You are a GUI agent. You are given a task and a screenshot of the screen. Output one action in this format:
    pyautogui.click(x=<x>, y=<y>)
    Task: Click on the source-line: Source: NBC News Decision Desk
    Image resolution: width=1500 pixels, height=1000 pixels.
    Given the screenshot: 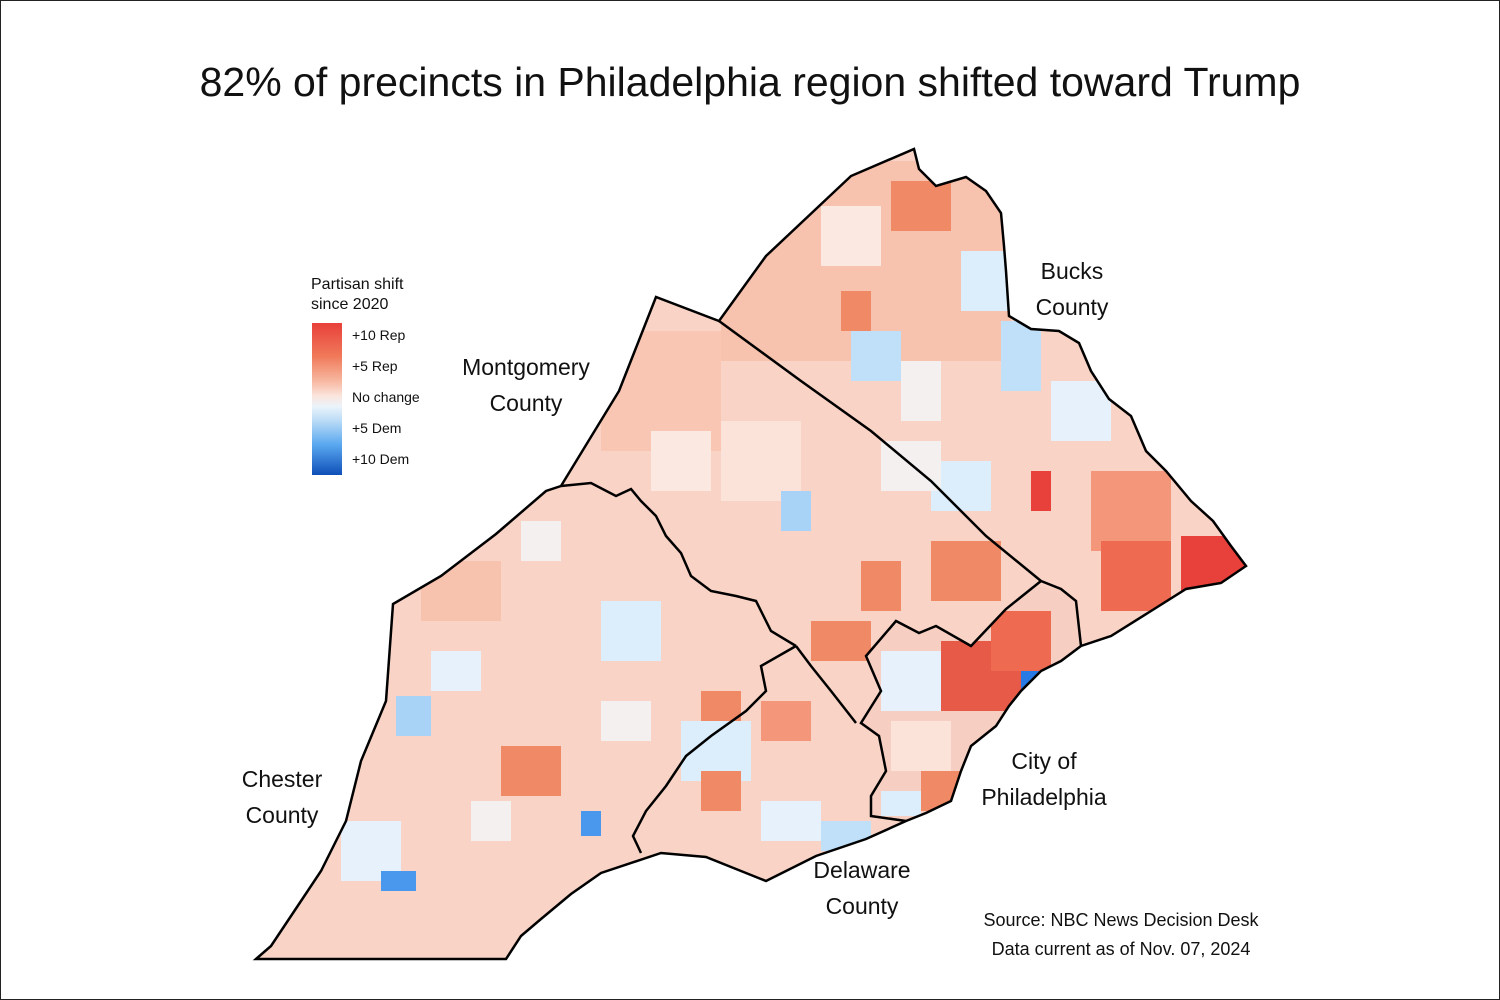 What is the action you would take?
    pyautogui.click(x=1121, y=920)
    